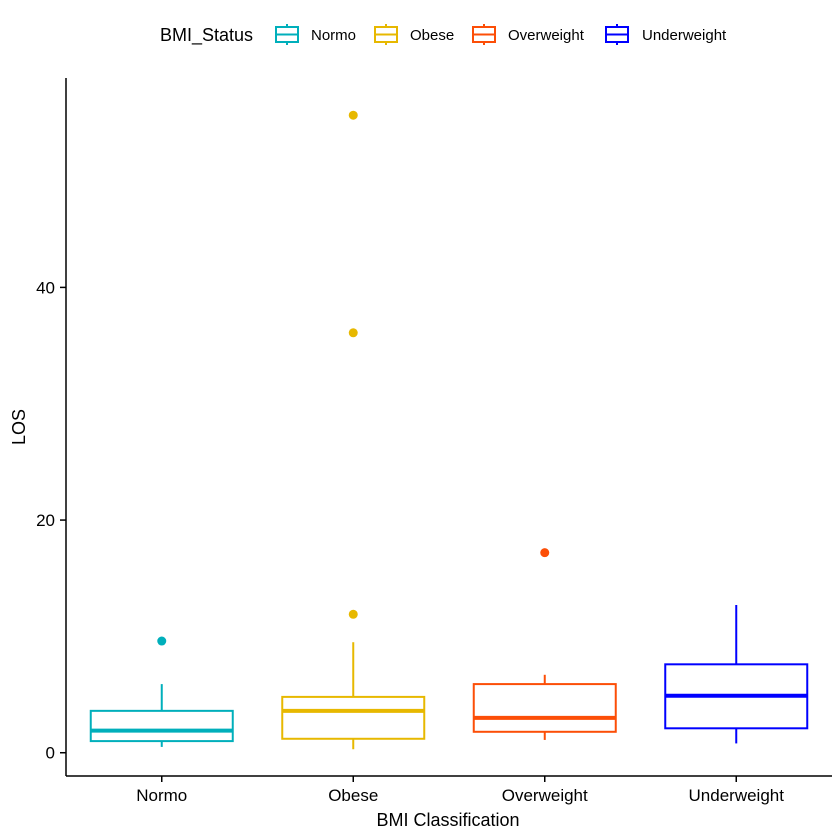 Image resolution: width=840 pixels, height=840 pixels. Describe the element at coordinates (544, 644) in the screenshot. I see `box-overweight` at that location.